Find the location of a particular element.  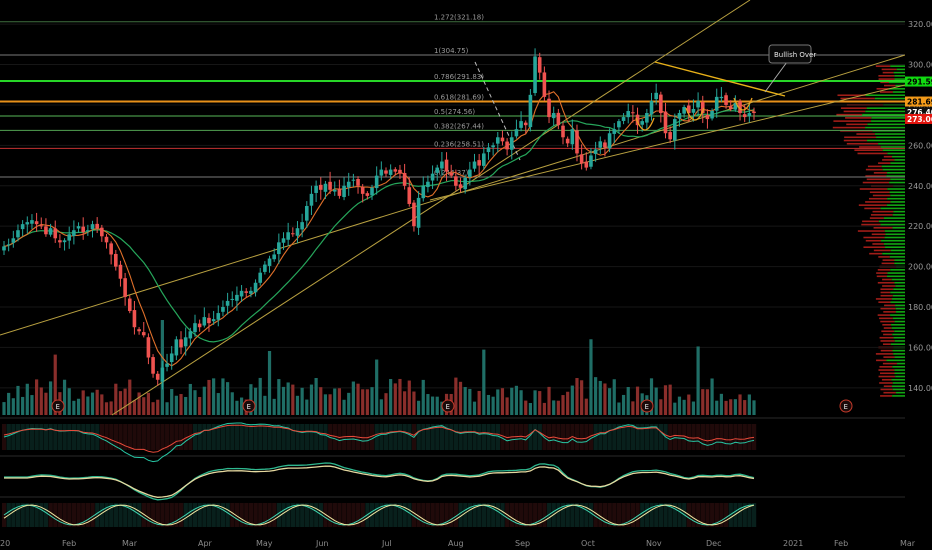

fib-label: 0.5(274.56) is located at coordinates (454, 112).